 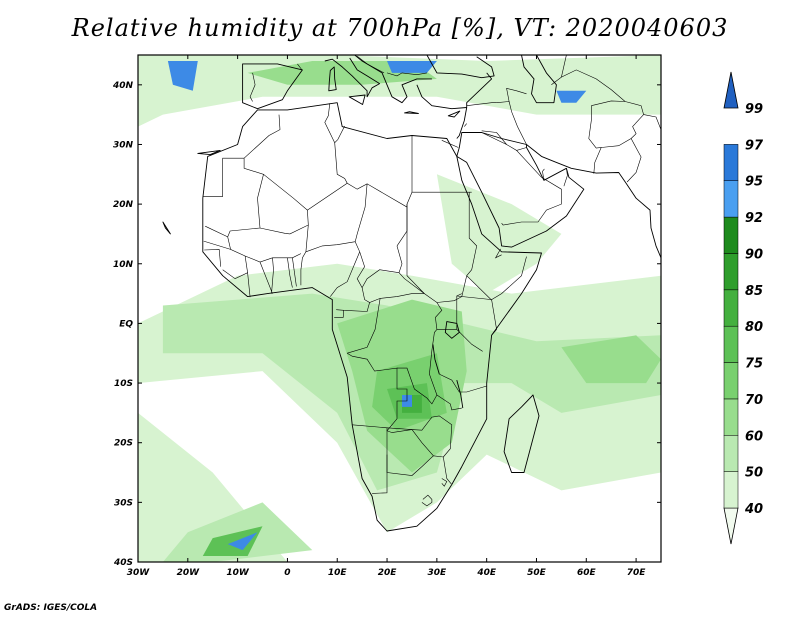 What do you see at coordinates (754, 364) in the screenshot?
I see `colorbar-label: 75` at bounding box center [754, 364].